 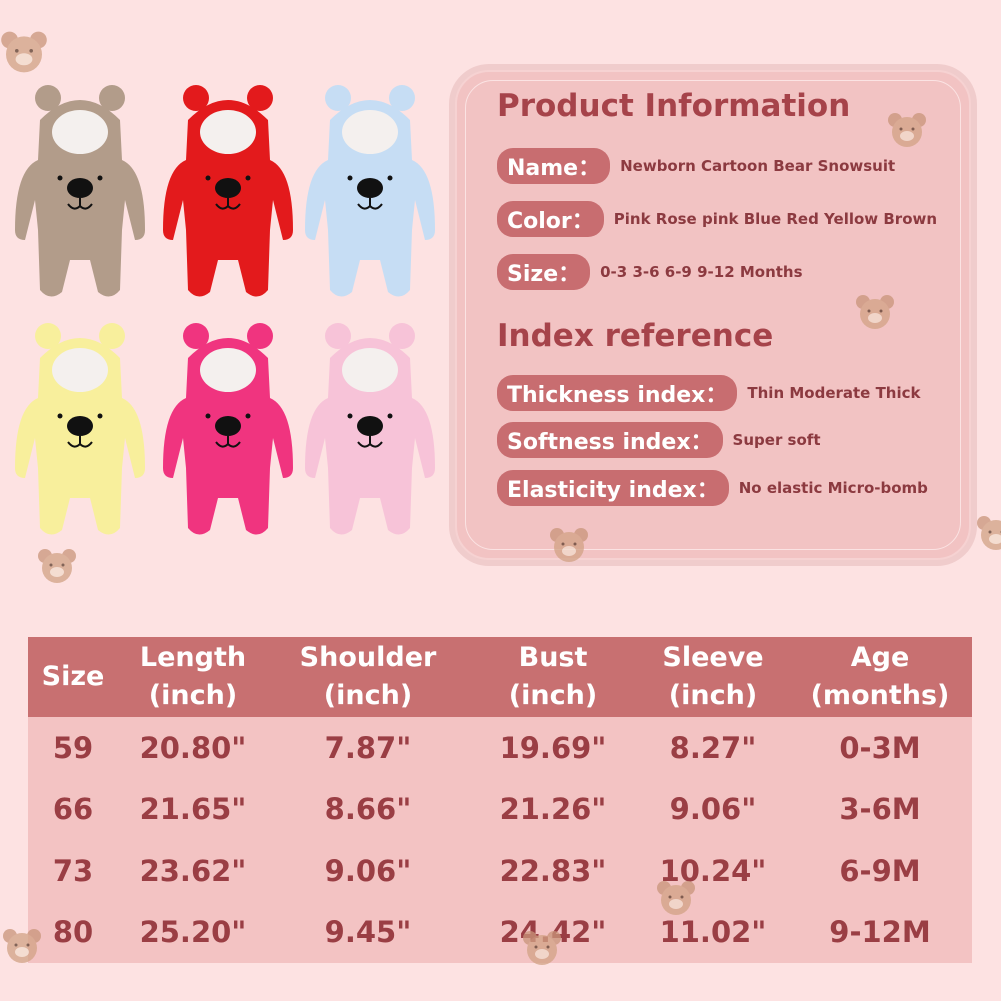 I want to click on product-info-title: Product Information, so click(x=674, y=106).